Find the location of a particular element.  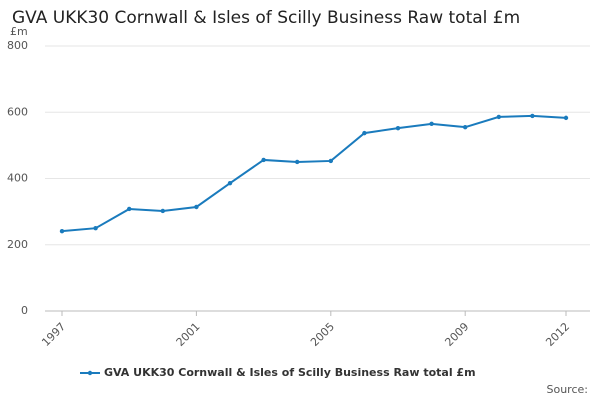

y-tick-label: 800 is located at coordinates (17, 45).